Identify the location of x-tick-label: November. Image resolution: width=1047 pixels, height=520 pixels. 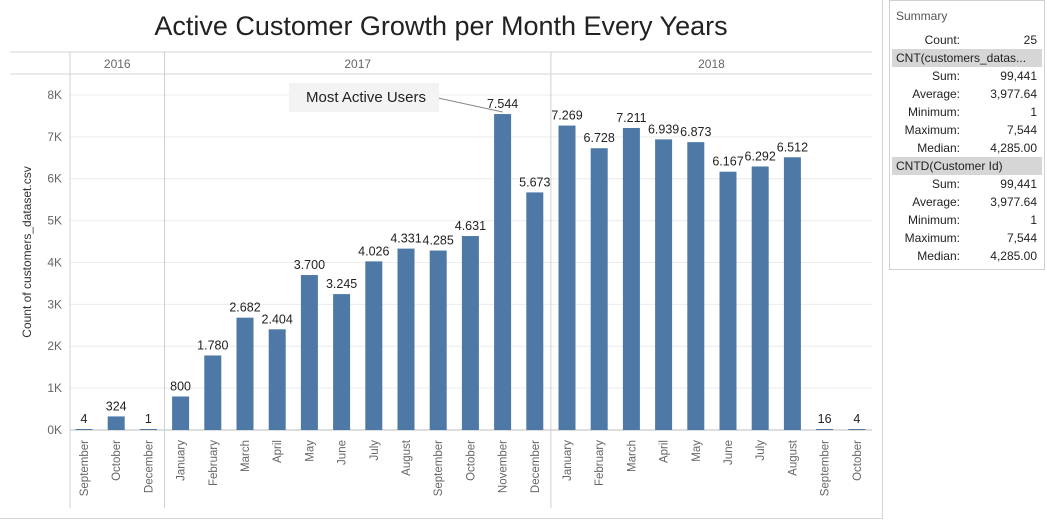
(504, 466).